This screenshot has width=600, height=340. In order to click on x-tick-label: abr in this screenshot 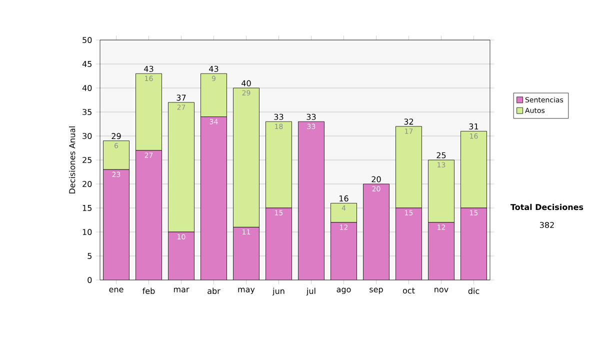, I will do `click(214, 291)`.